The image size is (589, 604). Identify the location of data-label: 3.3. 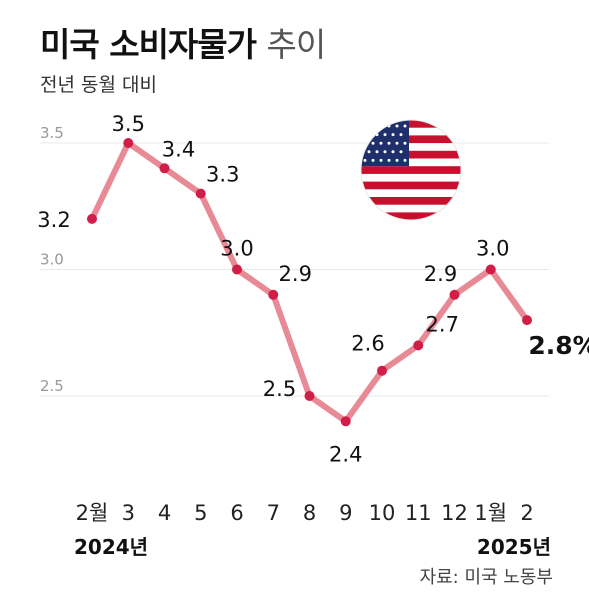
(222, 175).